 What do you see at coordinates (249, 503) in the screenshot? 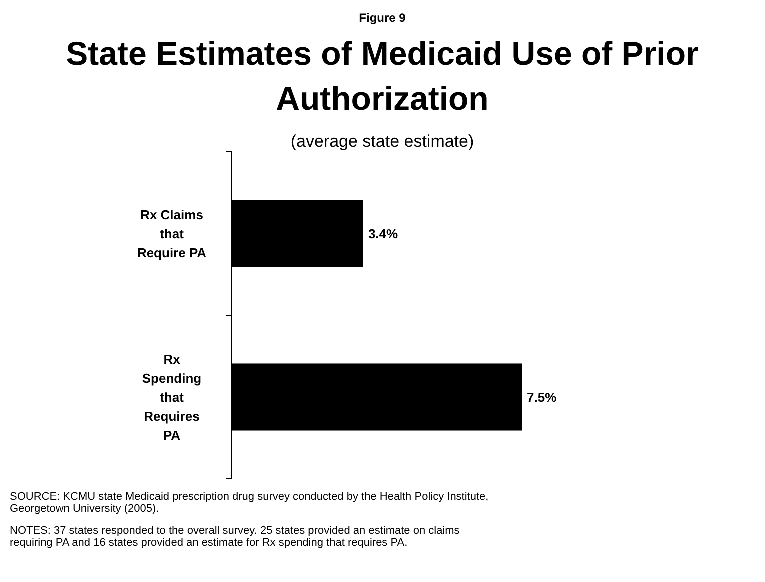
I see `source-note: SOURCE: KCMU state Medicaid prescription drug survey conducted by the Health Policy Institute, Georgetown University (2005).` at bounding box center [249, 503].